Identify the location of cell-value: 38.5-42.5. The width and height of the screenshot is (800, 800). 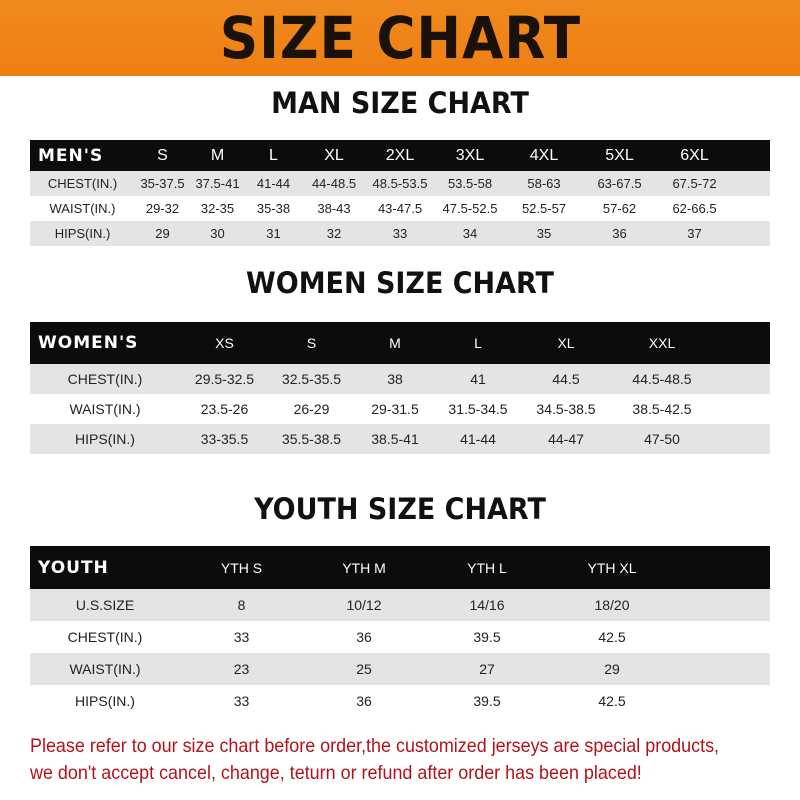
(662, 409).